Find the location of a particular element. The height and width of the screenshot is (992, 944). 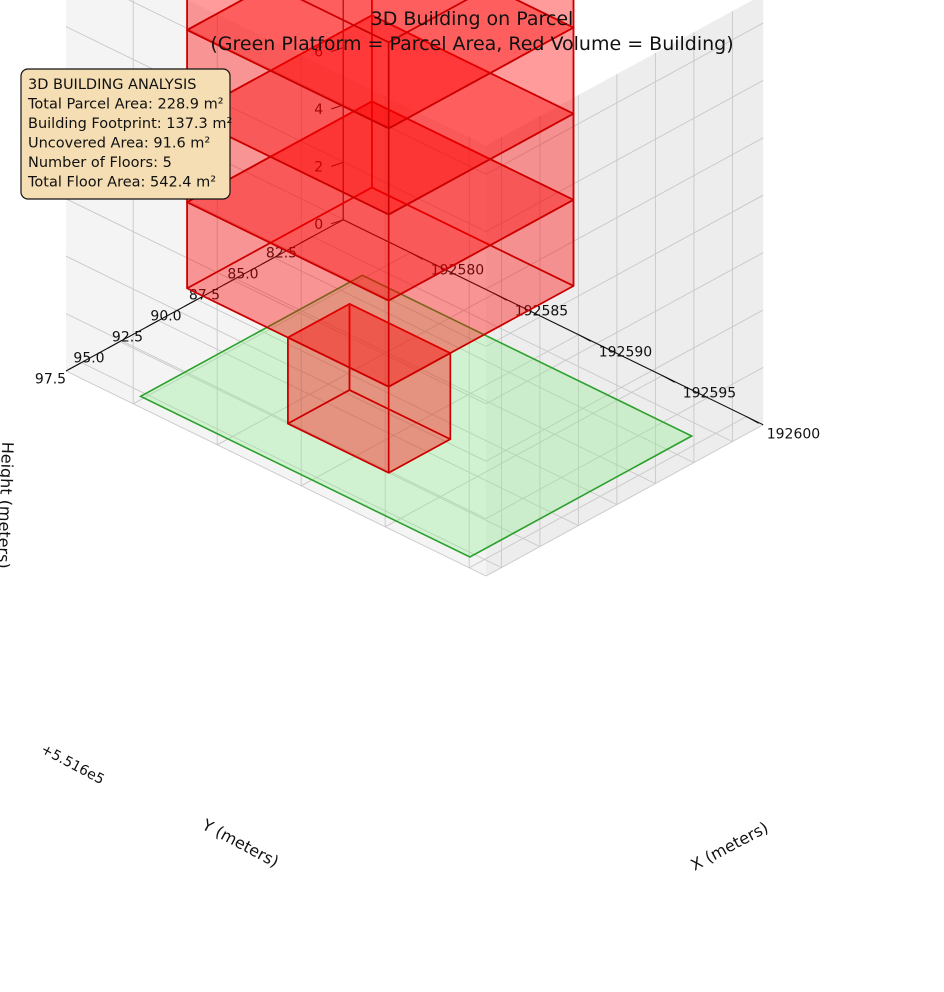

x-tick-label: 192600 is located at coordinates (793, 434).